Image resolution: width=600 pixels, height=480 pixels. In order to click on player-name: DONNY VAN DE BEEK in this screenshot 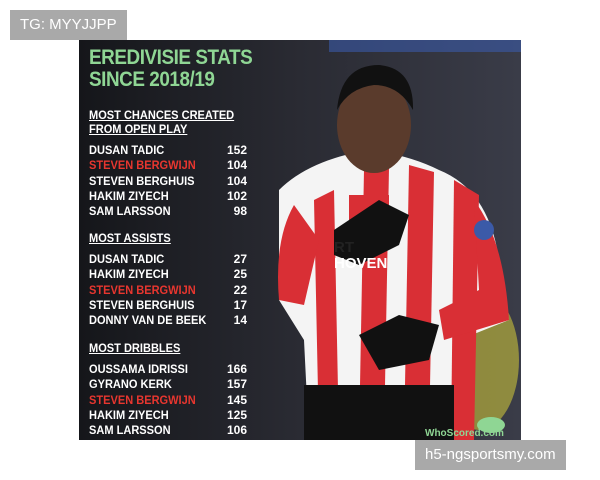, I will do `click(148, 320)`.